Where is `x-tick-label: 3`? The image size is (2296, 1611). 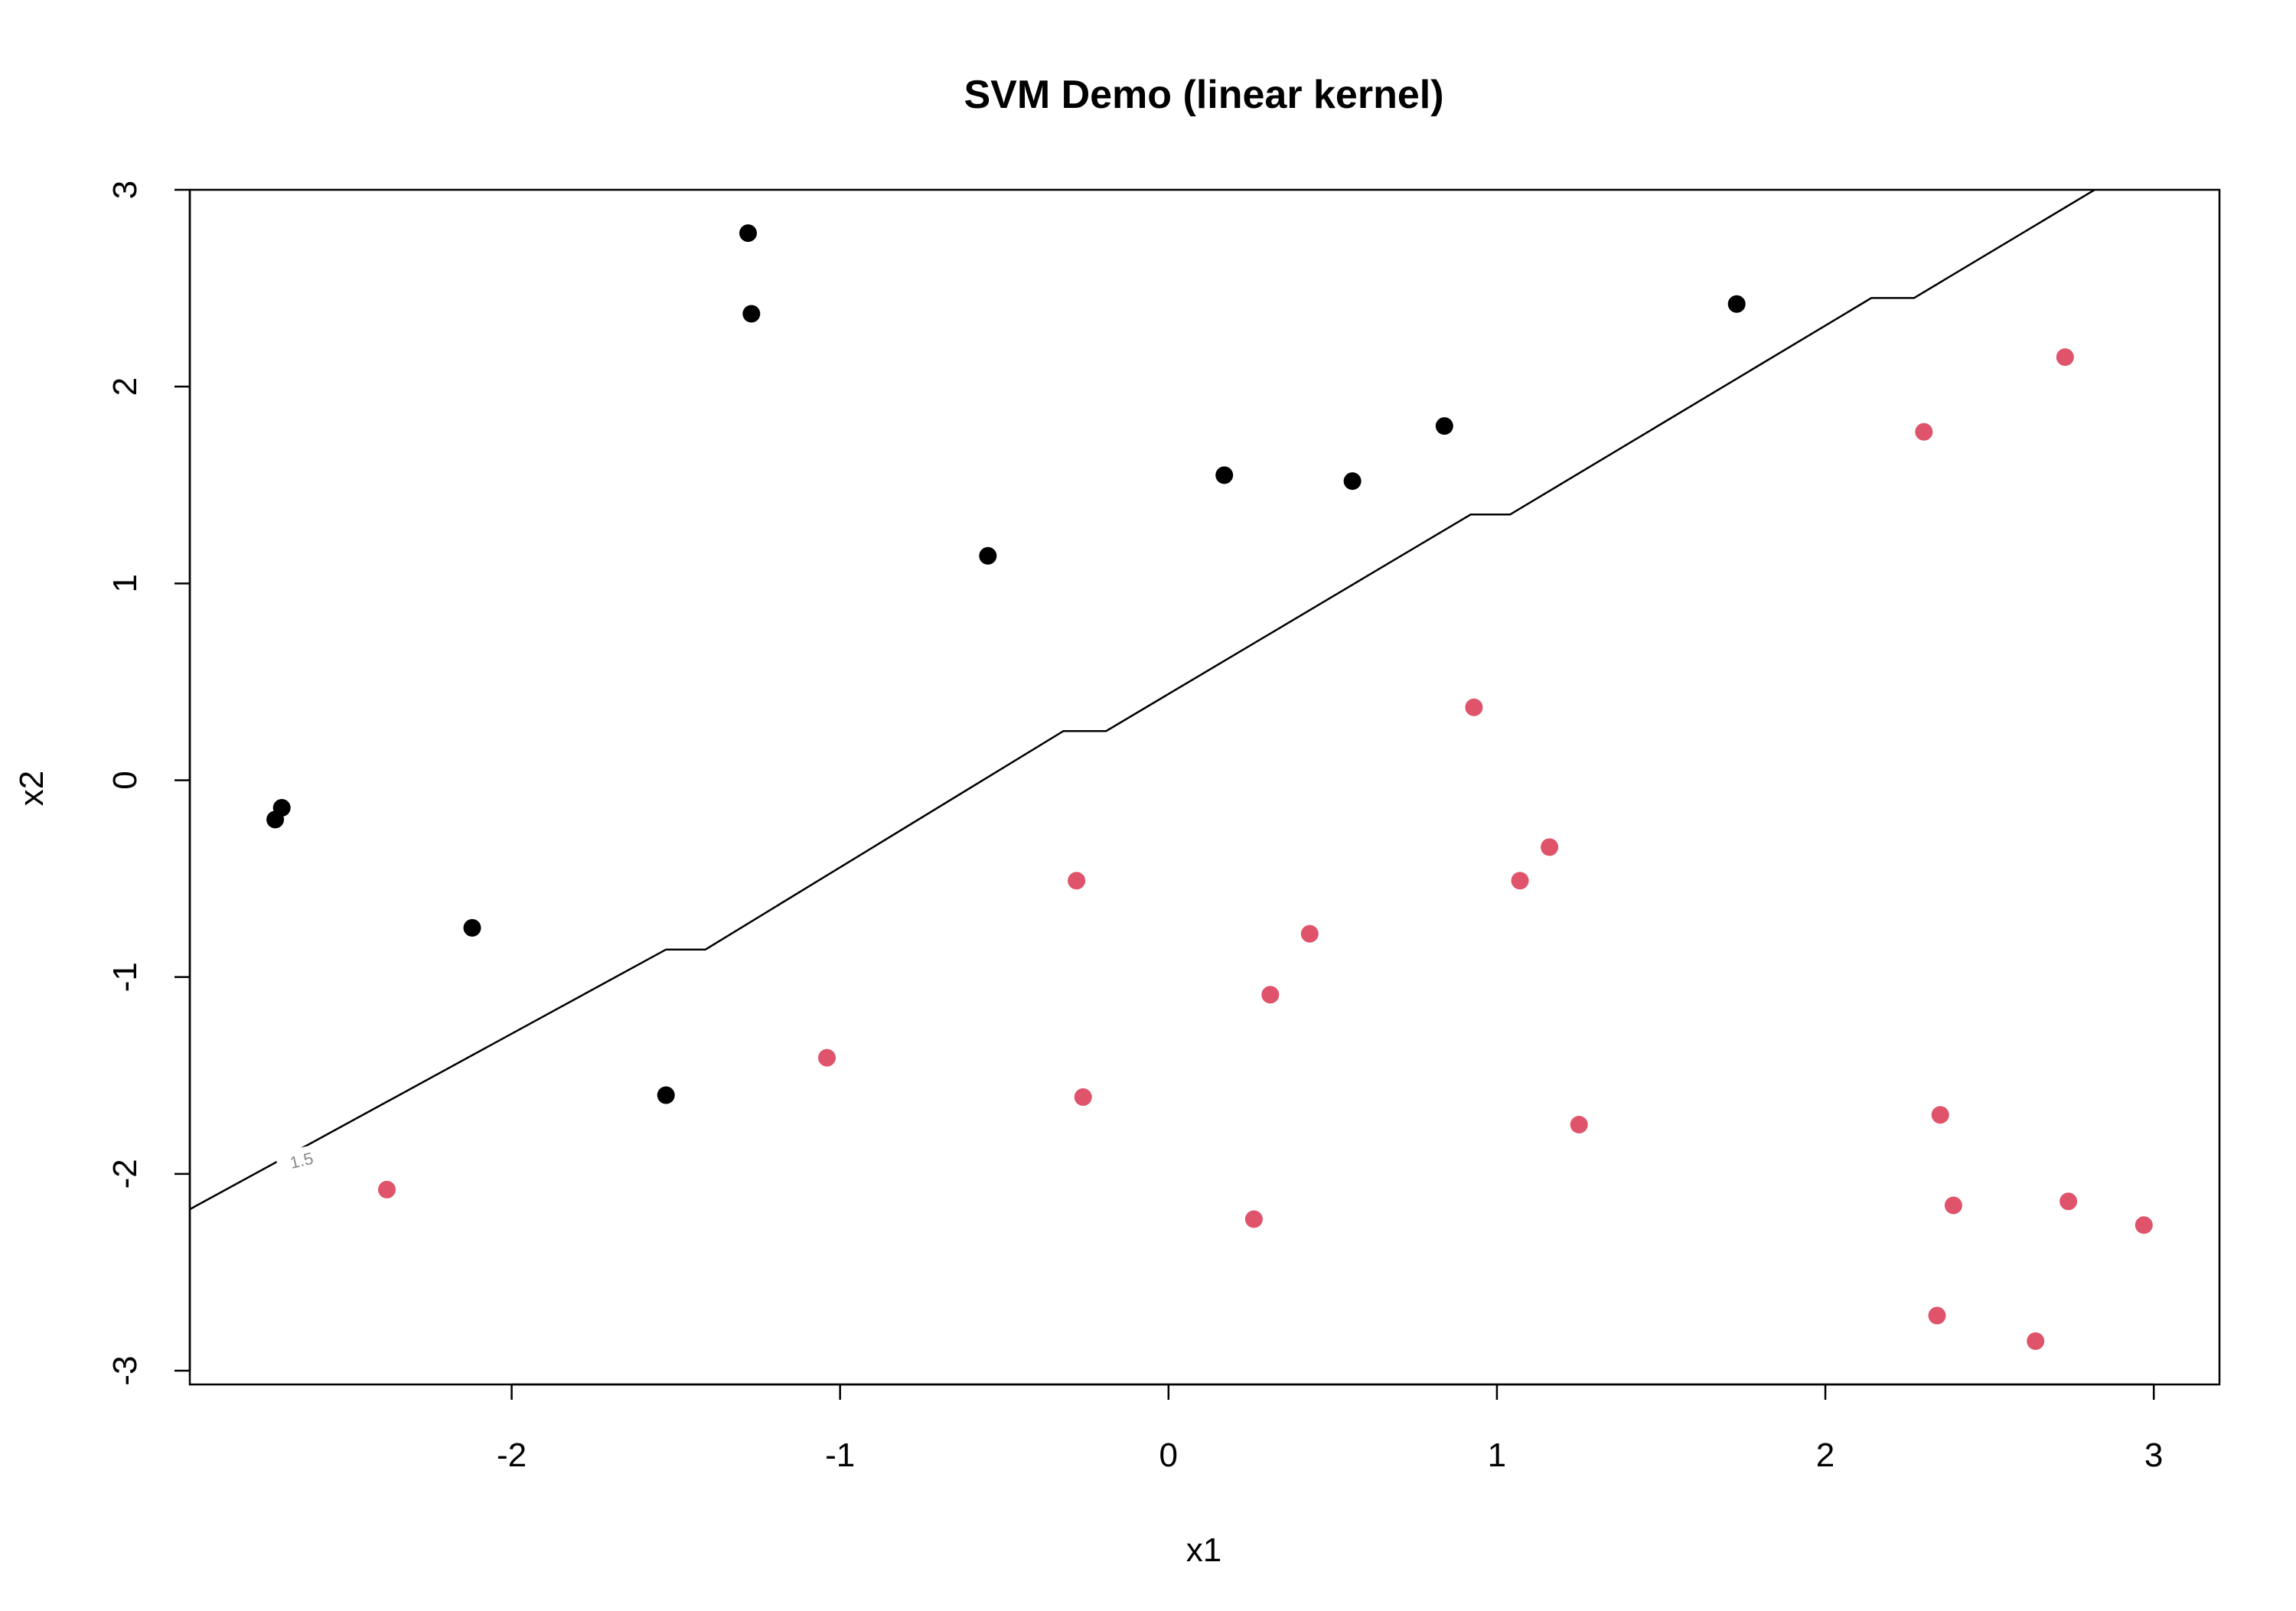 x-tick-label: 3 is located at coordinates (2153, 1455).